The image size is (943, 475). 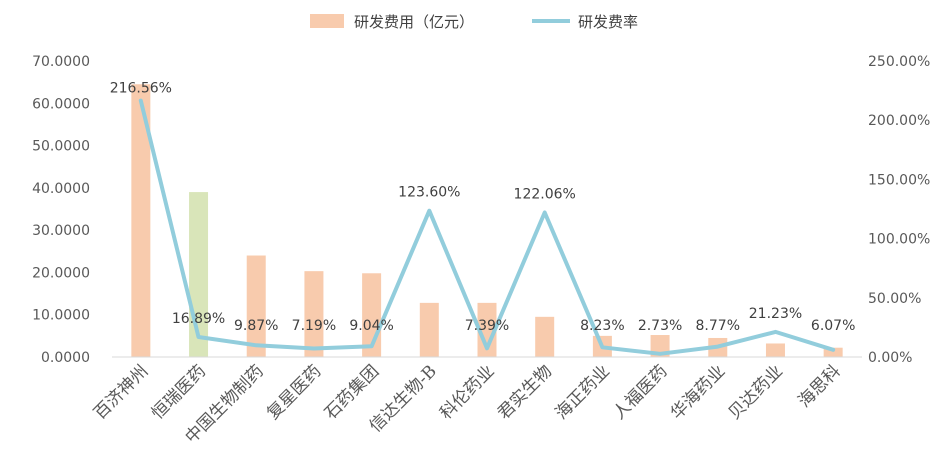 What do you see at coordinates (833, 326) in the screenshot?
I see `rate-label: 6.07%` at bounding box center [833, 326].